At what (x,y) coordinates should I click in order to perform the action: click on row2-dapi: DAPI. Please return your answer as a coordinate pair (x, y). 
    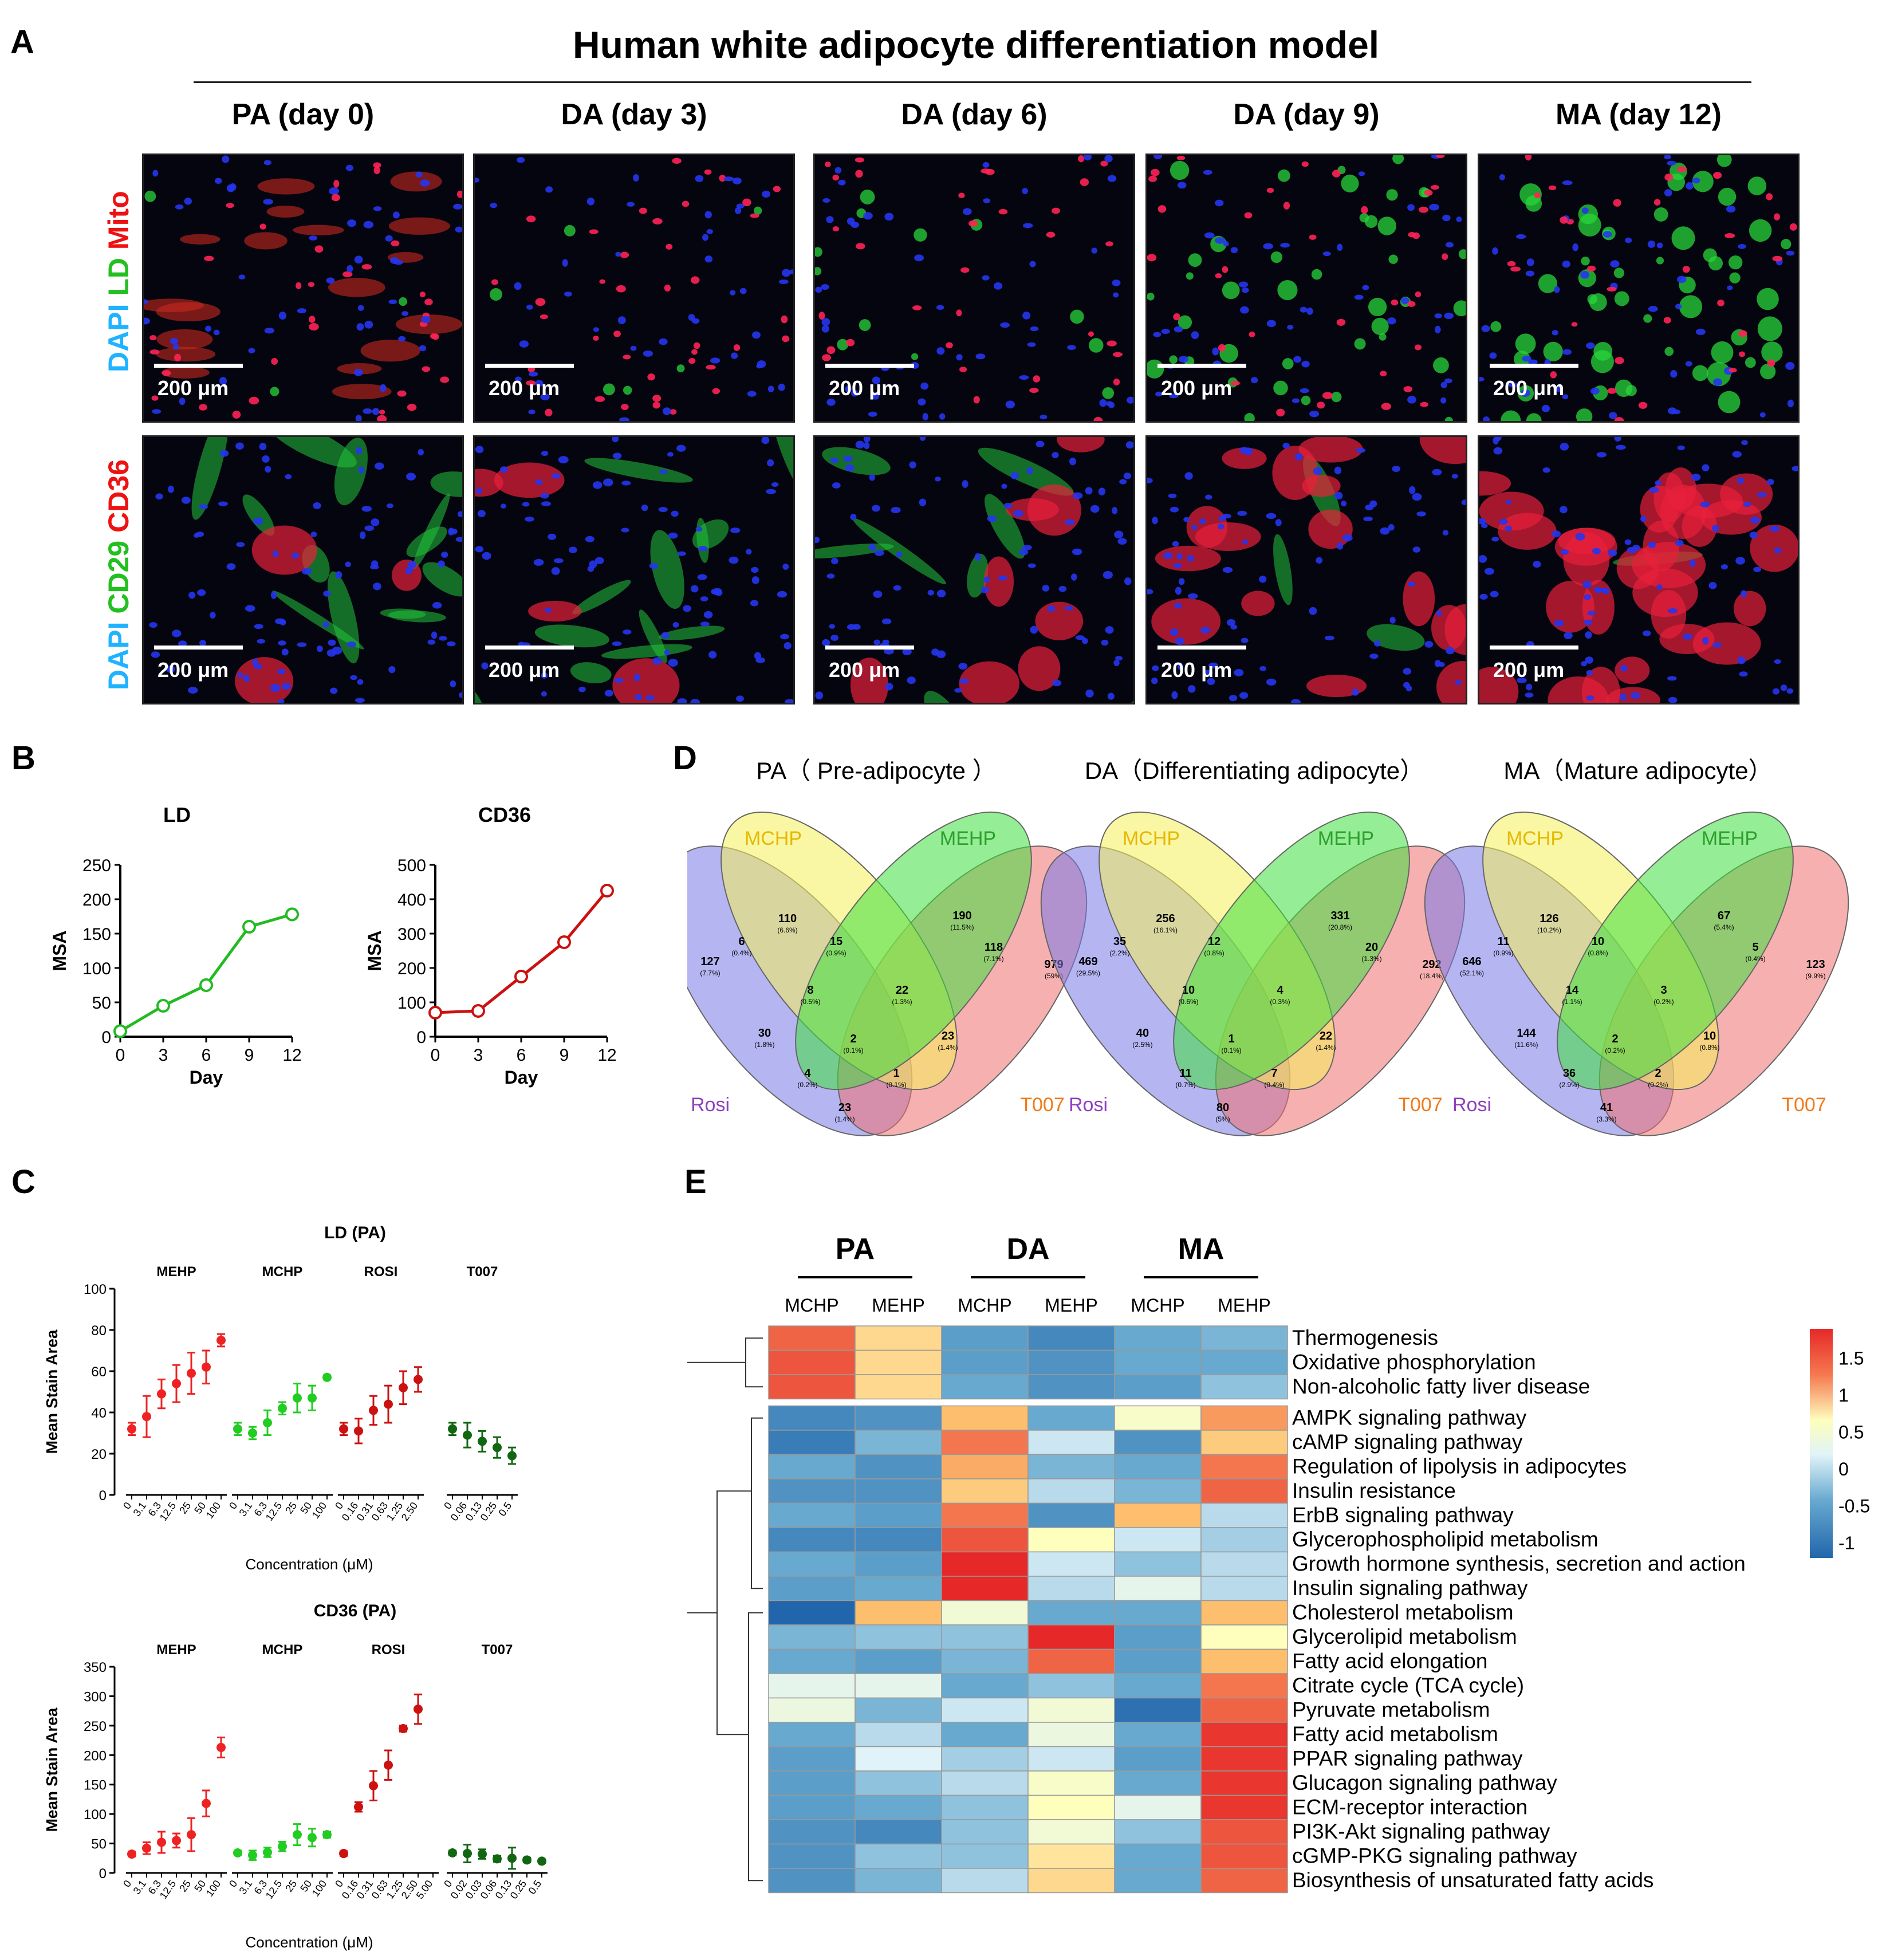
    Looking at the image, I should click on (119, 655).